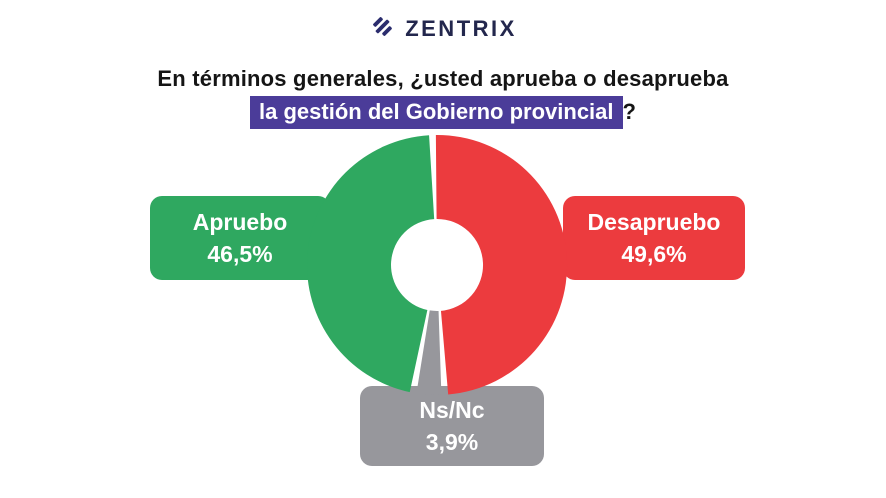 This screenshot has height=498, width=886. Describe the element at coordinates (436, 112) in the screenshot. I see `question-highlight: la gestión del Gobierno provincial` at that location.